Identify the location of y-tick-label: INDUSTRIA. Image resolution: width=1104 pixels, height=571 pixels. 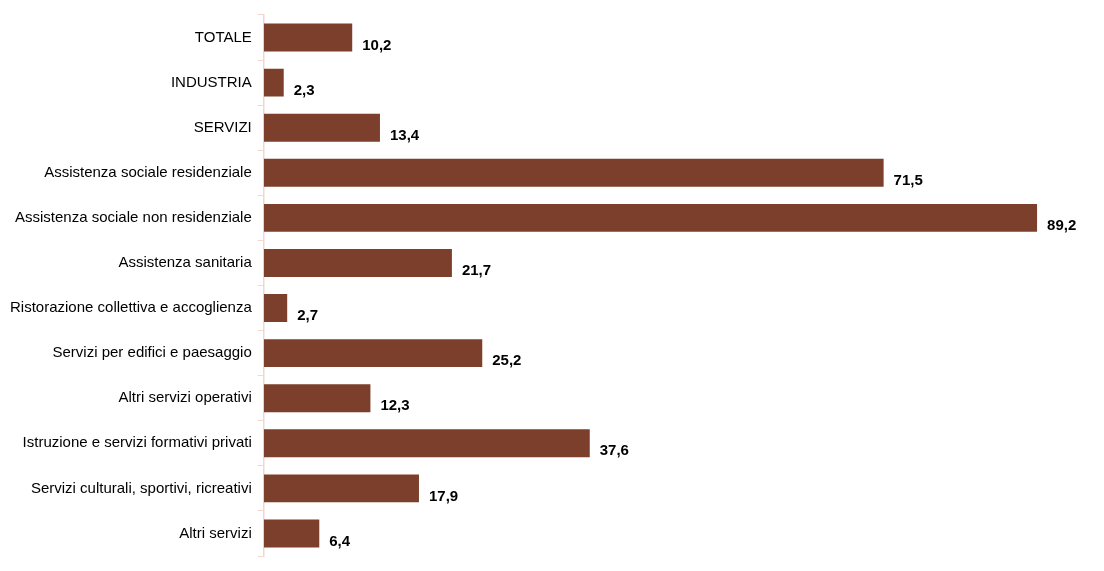
(211, 81).